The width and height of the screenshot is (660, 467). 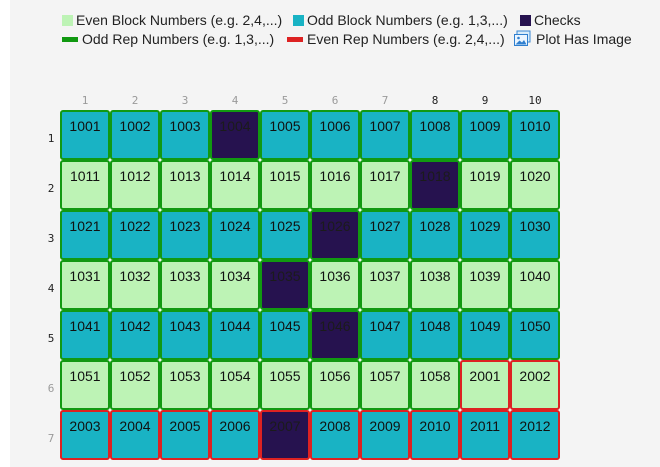 What do you see at coordinates (385, 335) in the screenshot?
I see `plot-cell: 1047` at bounding box center [385, 335].